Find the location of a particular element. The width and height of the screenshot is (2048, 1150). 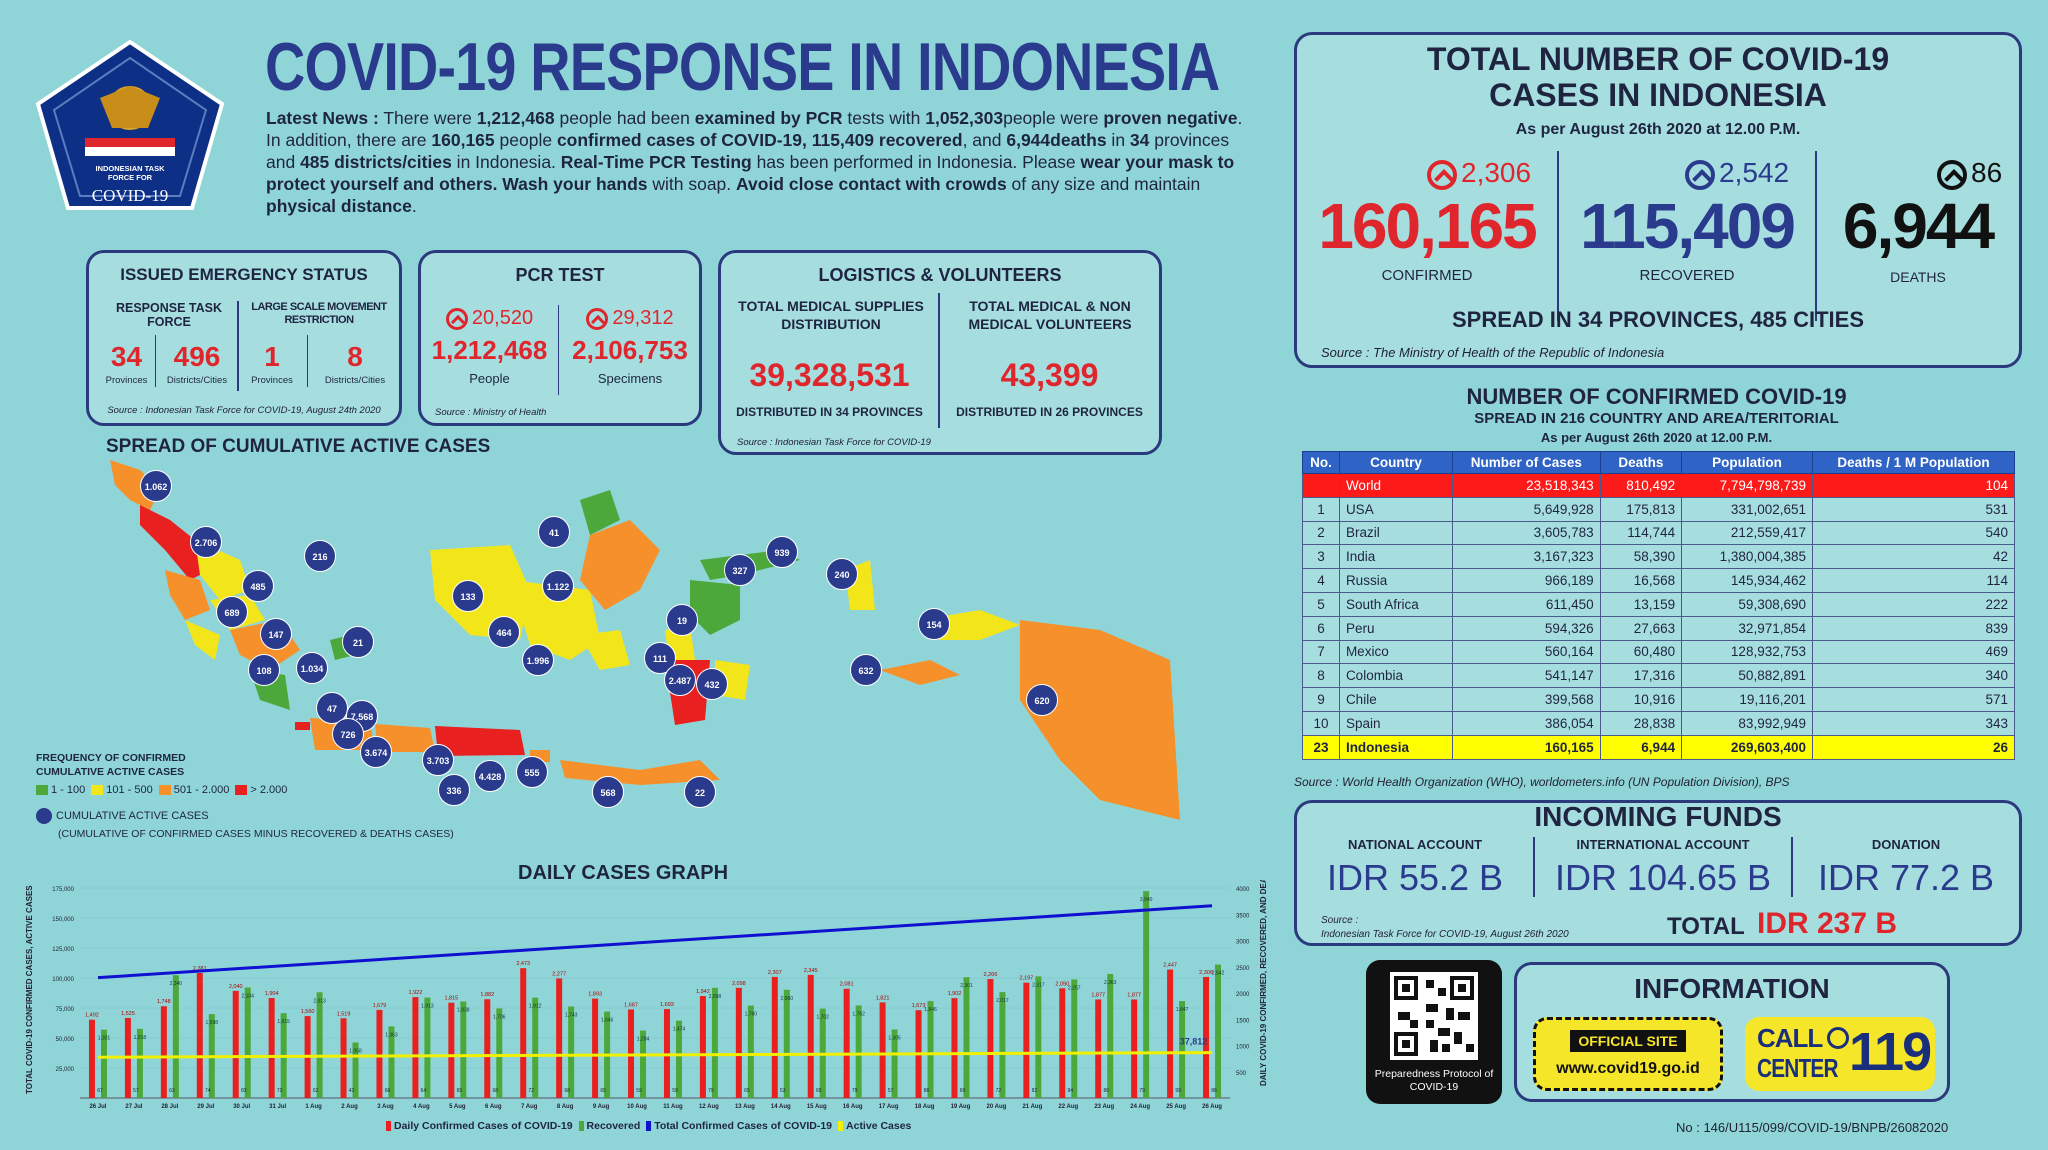

table-cell: 59,308,690 is located at coordinates (1747, 604).